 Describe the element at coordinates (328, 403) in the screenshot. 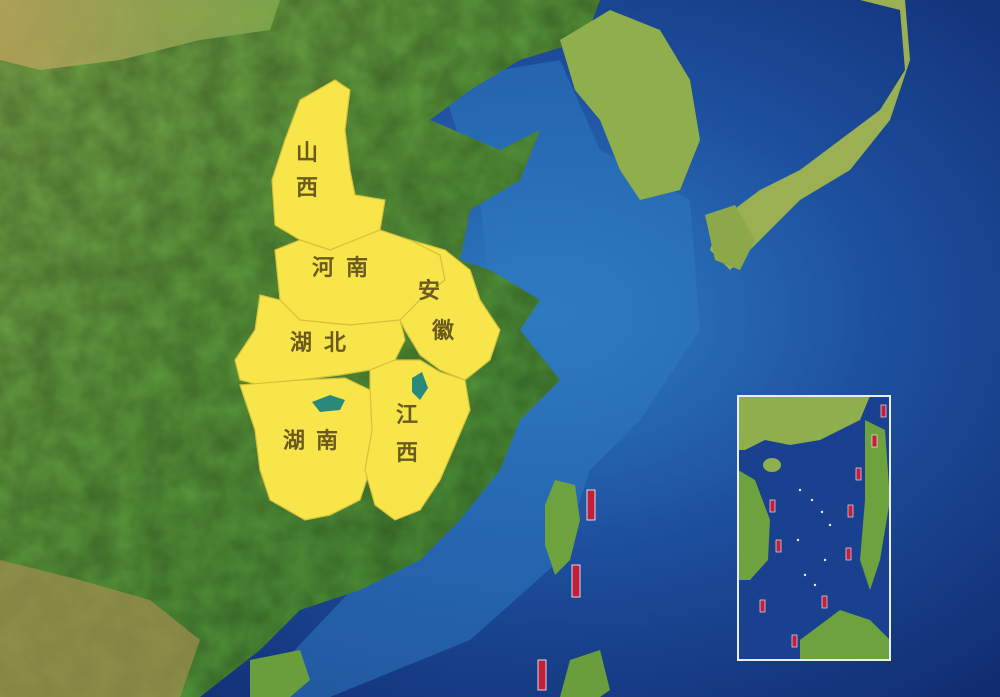

I see `dongting-lake` at that location.